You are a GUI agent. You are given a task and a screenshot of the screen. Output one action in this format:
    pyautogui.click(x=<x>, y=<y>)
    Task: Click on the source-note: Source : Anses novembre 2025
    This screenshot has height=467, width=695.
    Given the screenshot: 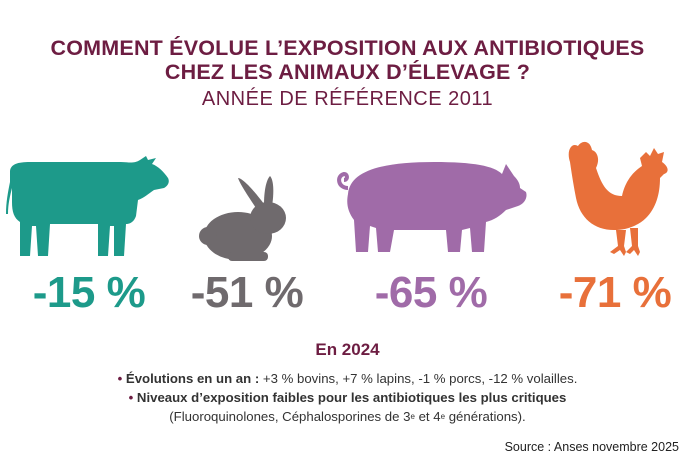 What is the action you would take?
    pyautogui.click(x=591, y=447)
    